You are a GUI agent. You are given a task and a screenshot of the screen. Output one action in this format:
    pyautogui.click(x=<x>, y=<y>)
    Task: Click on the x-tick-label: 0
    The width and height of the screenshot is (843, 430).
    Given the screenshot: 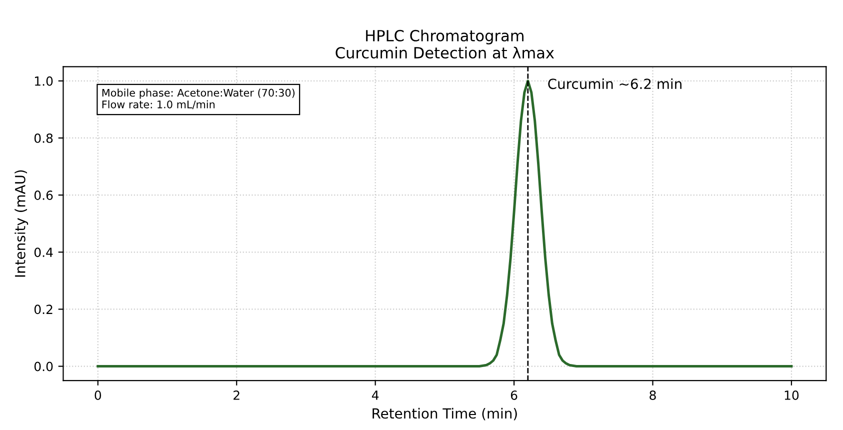 What is the action you would take?
    pyautogui.click(x=98, y=395)
    